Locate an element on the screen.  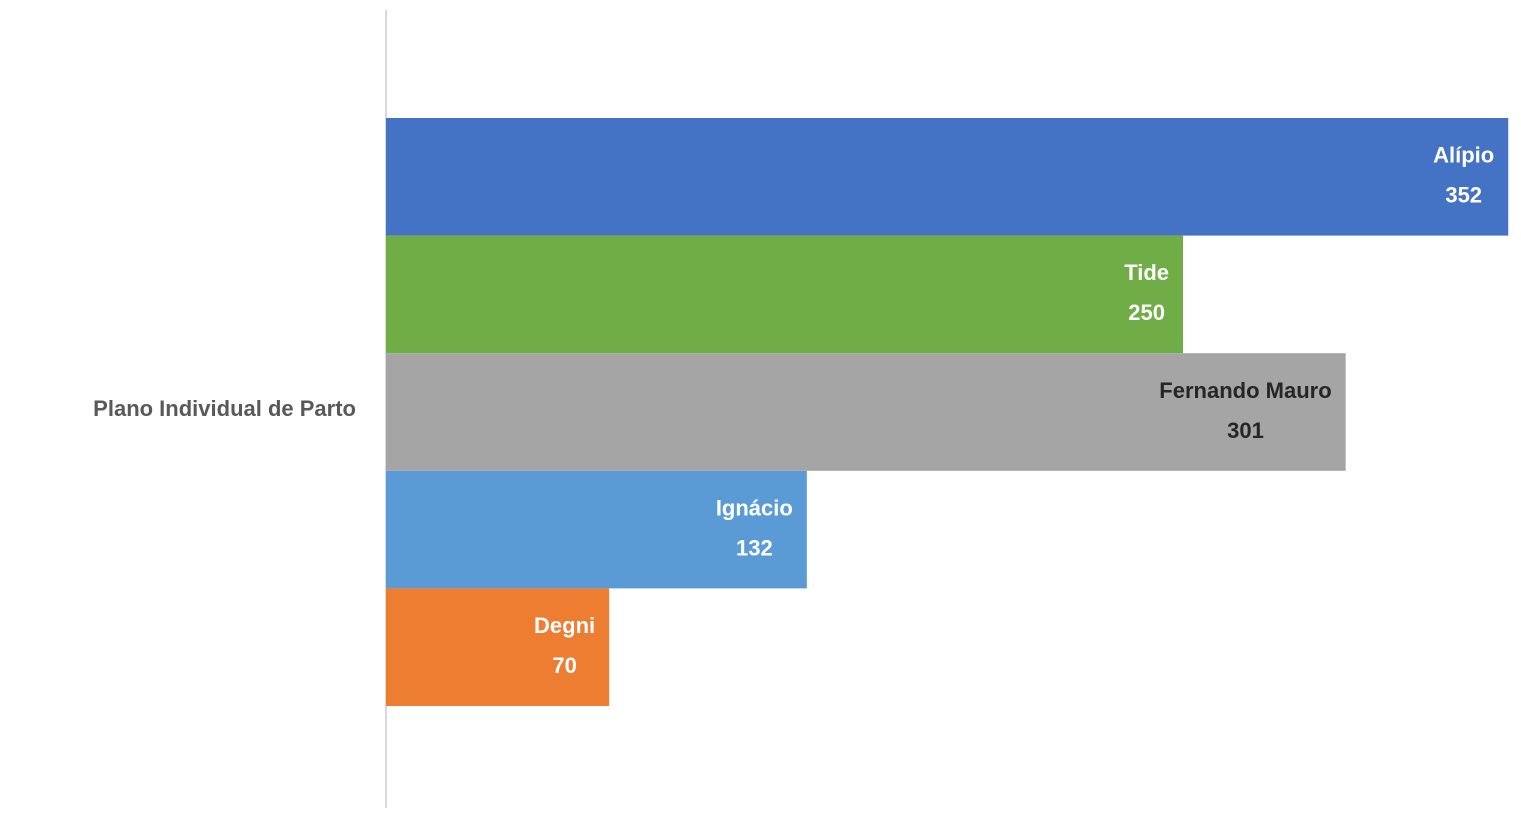
data-label-value: 250 is located at coordinates (1146, 312).